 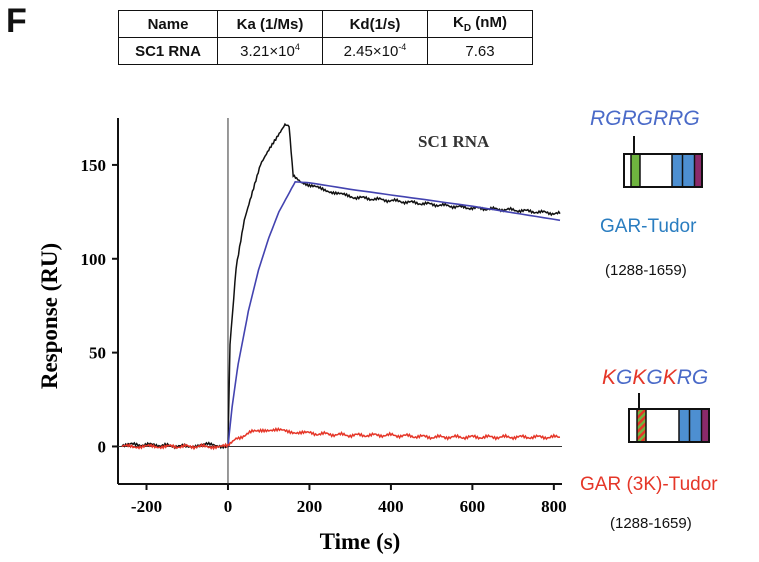 I want to click on y-tick-label: 100, so click(x=94, y=259).